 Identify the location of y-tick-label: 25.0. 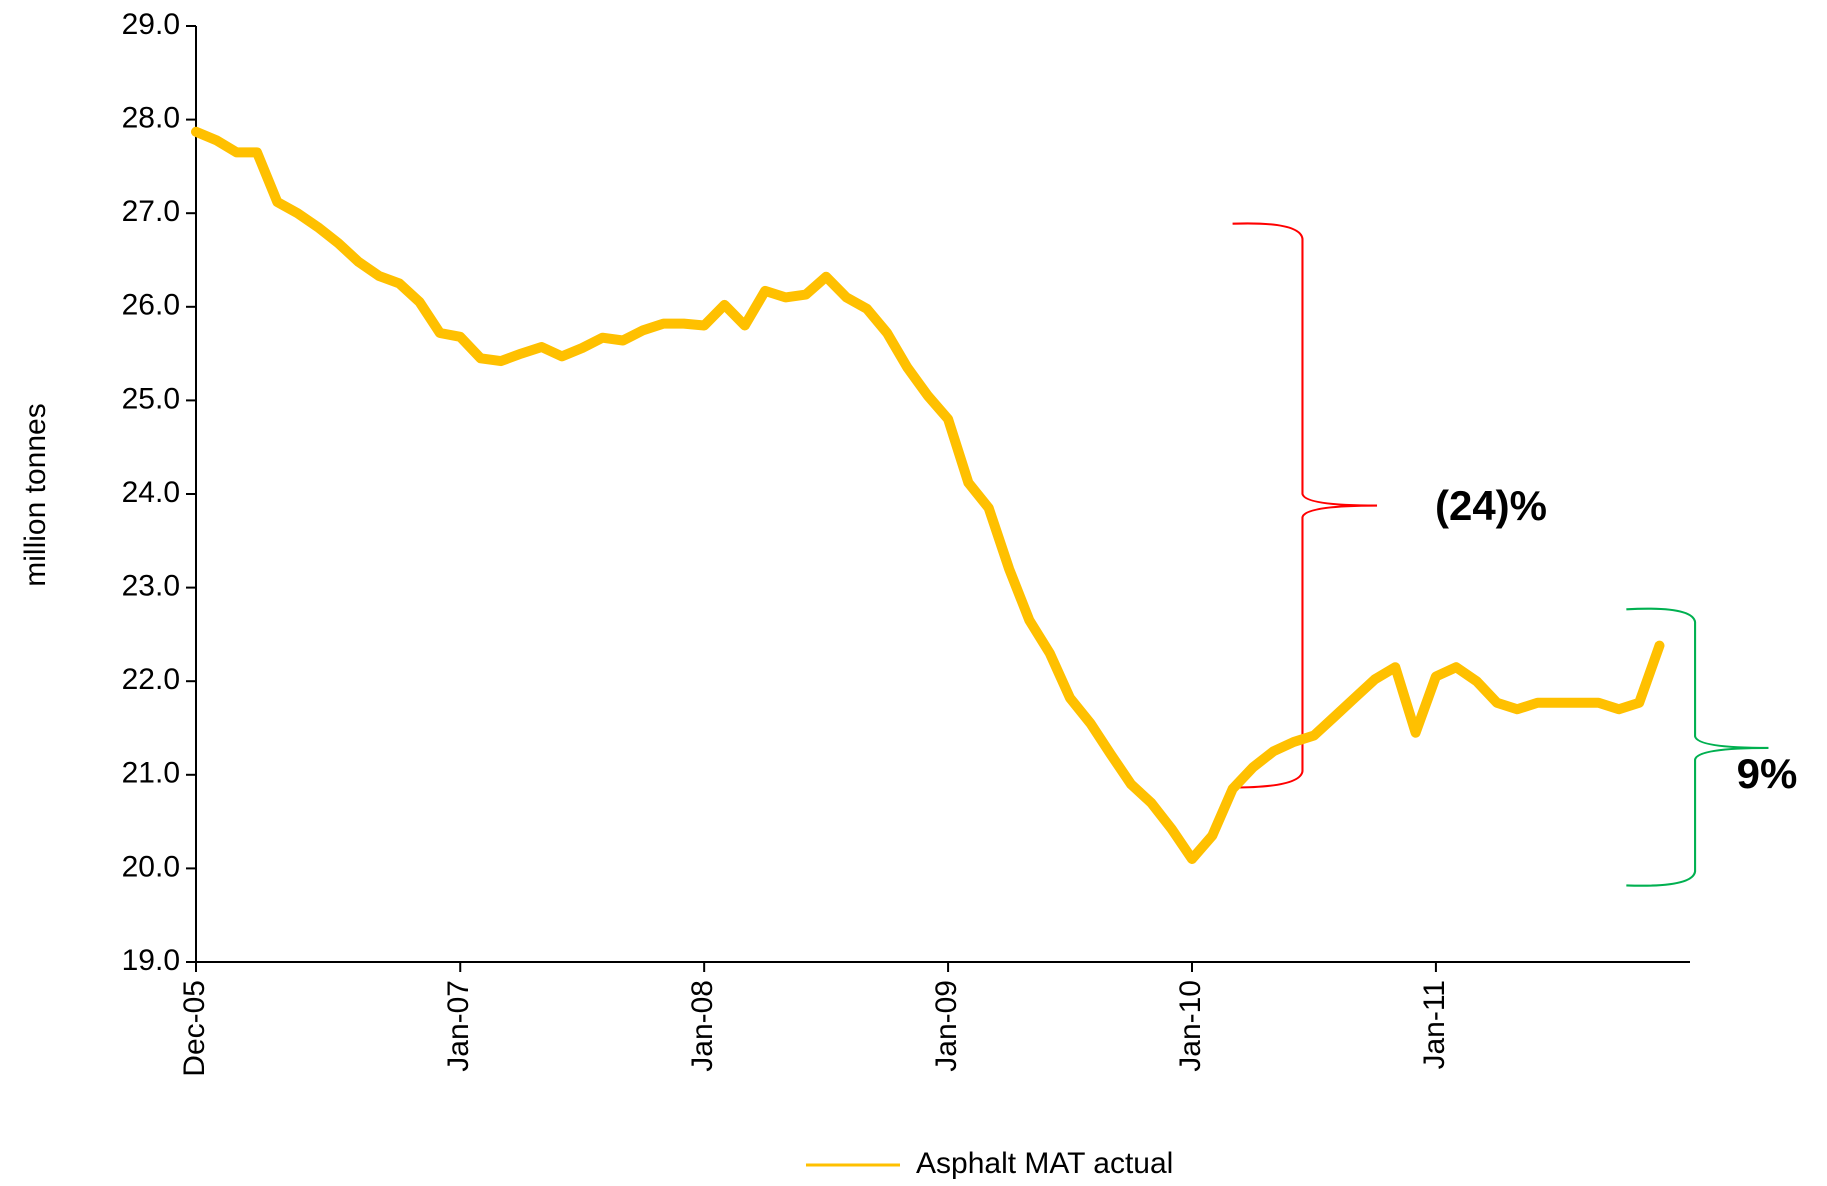
(151, 398).